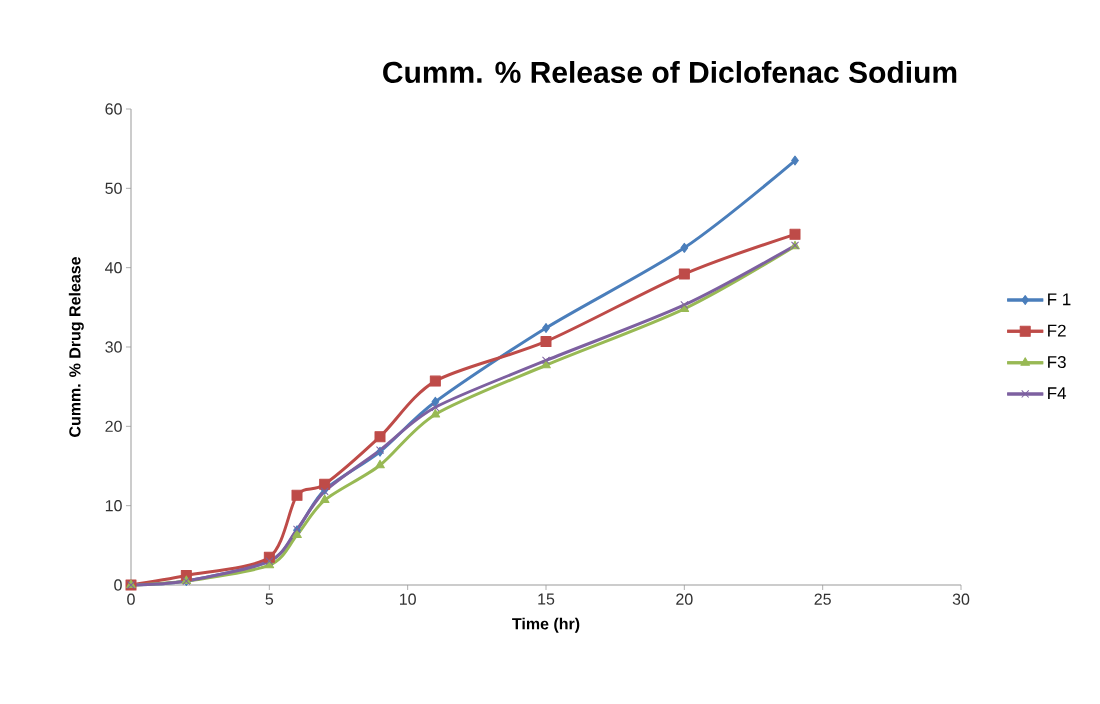  I want to click on legend-label: F4, so click(1057, 393).